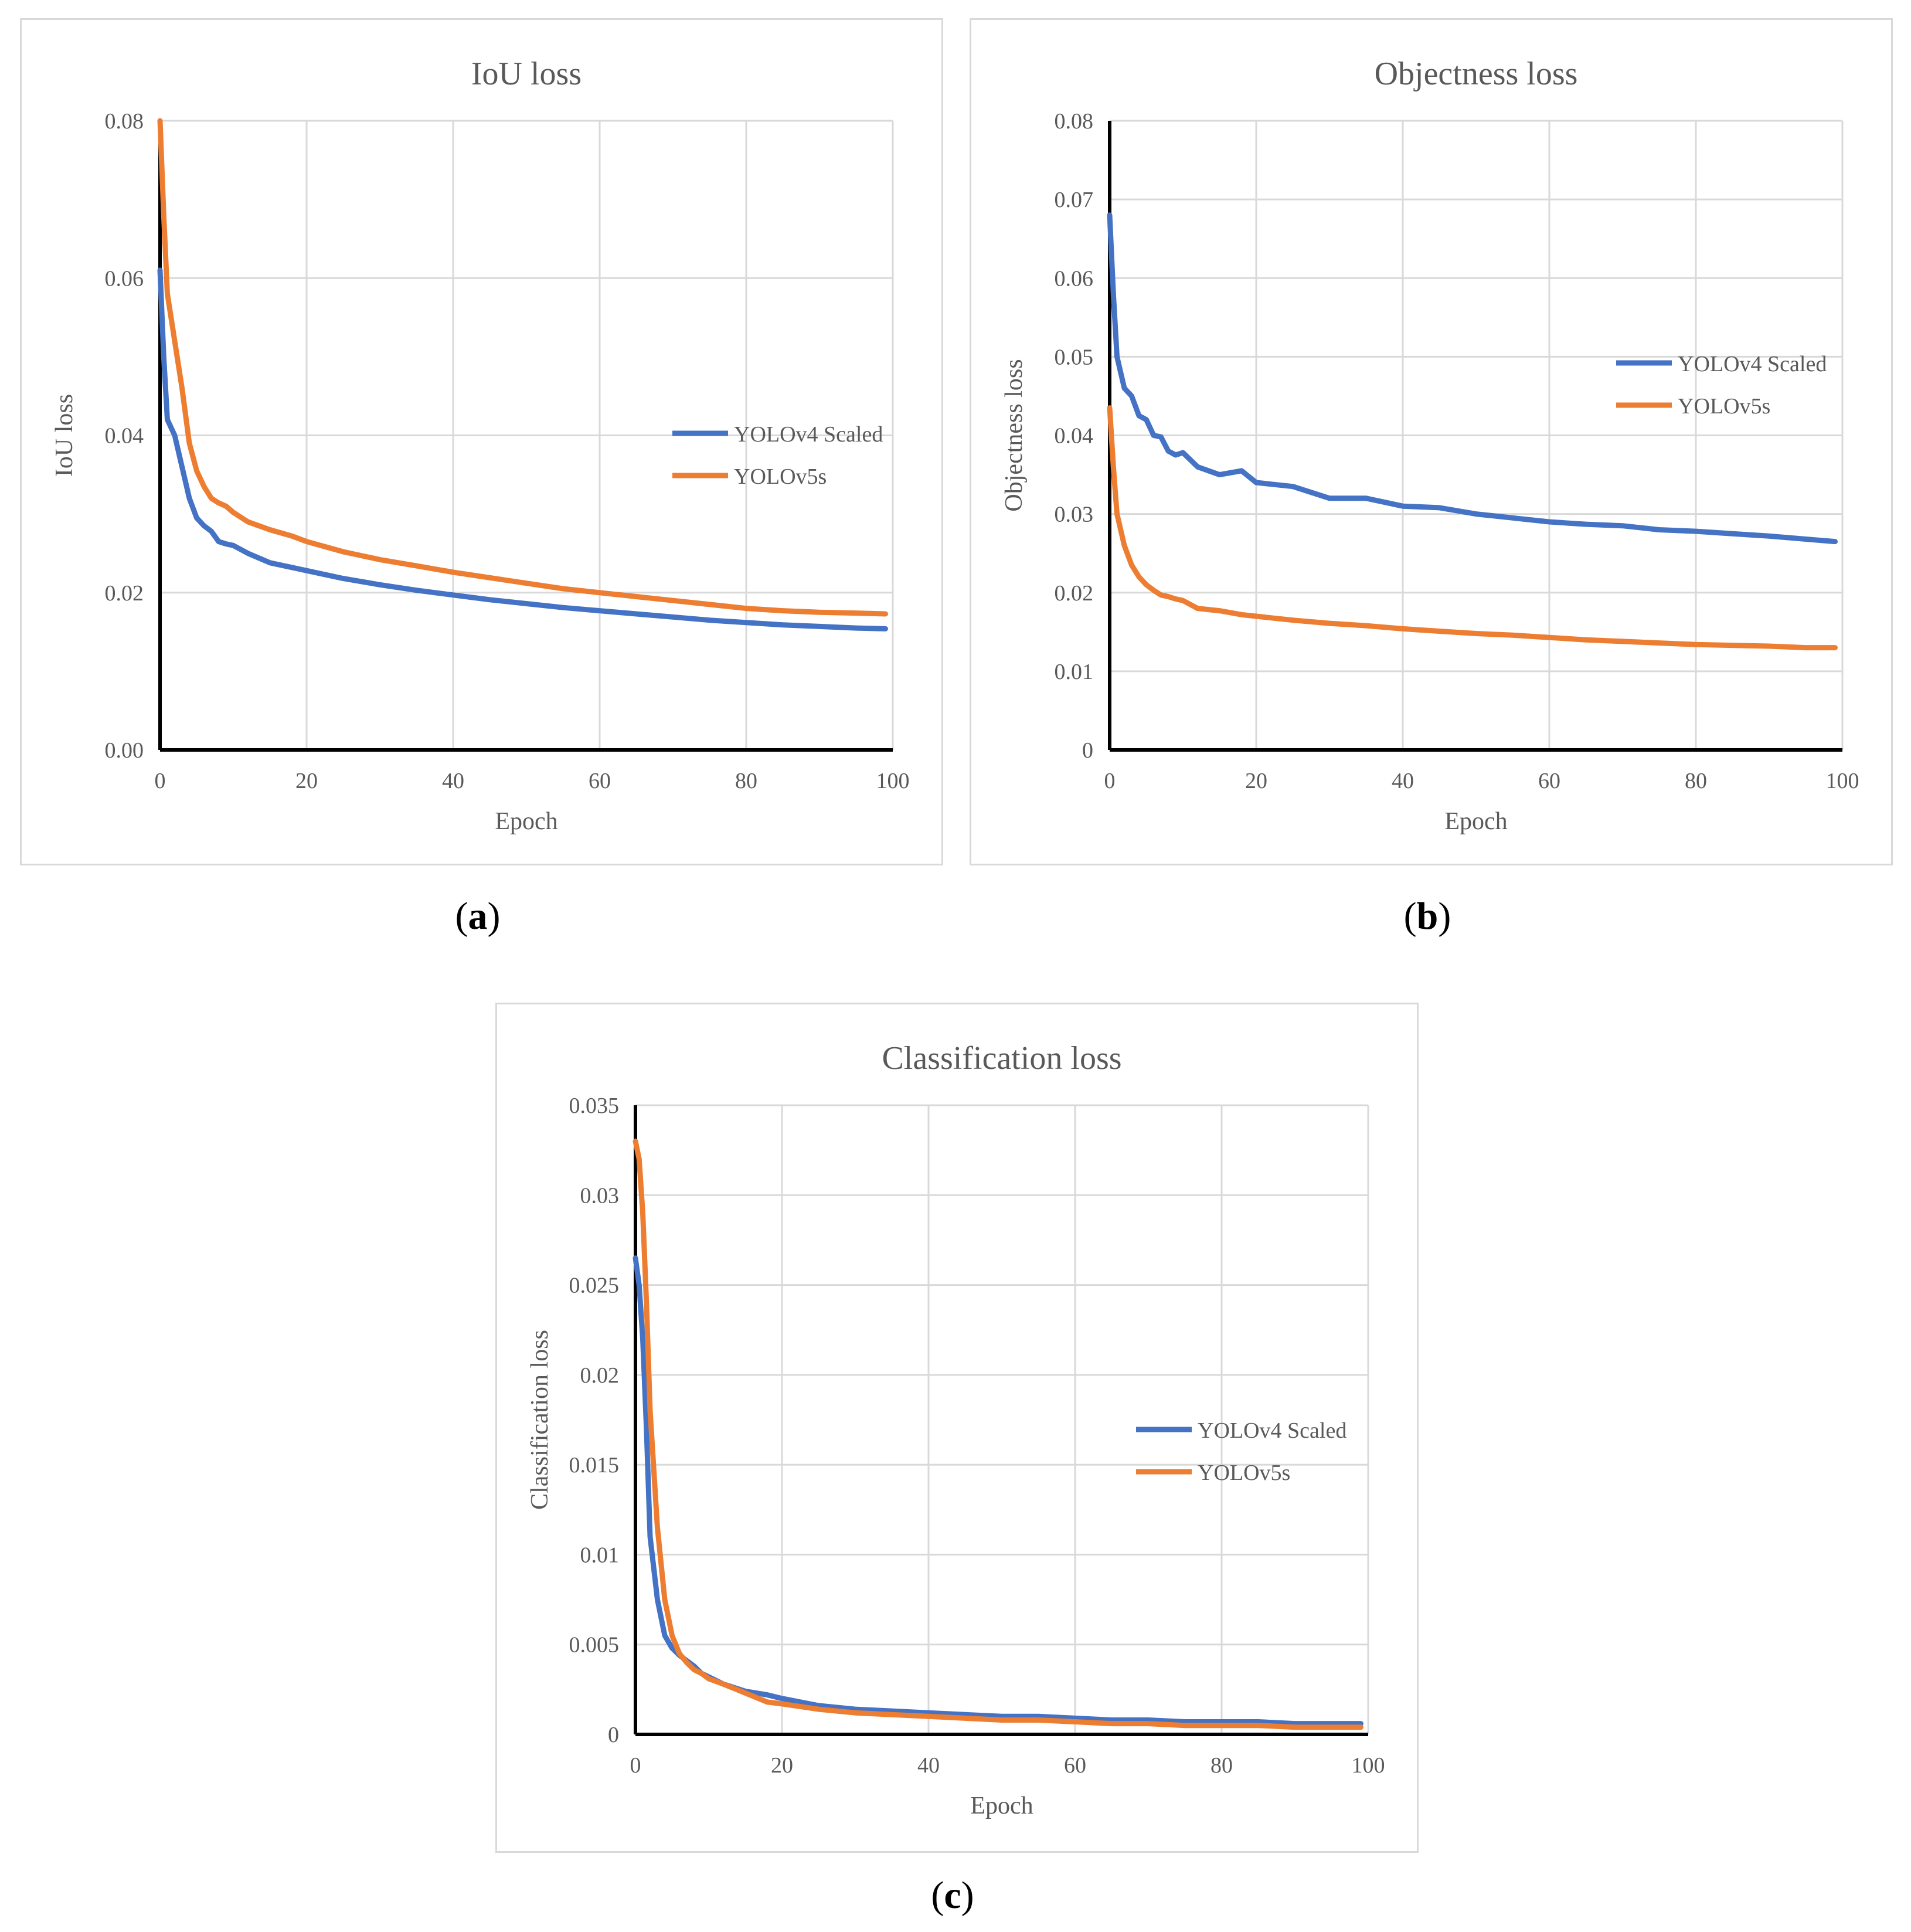  I want to click on caption-b: (b), so click(1427, 916).